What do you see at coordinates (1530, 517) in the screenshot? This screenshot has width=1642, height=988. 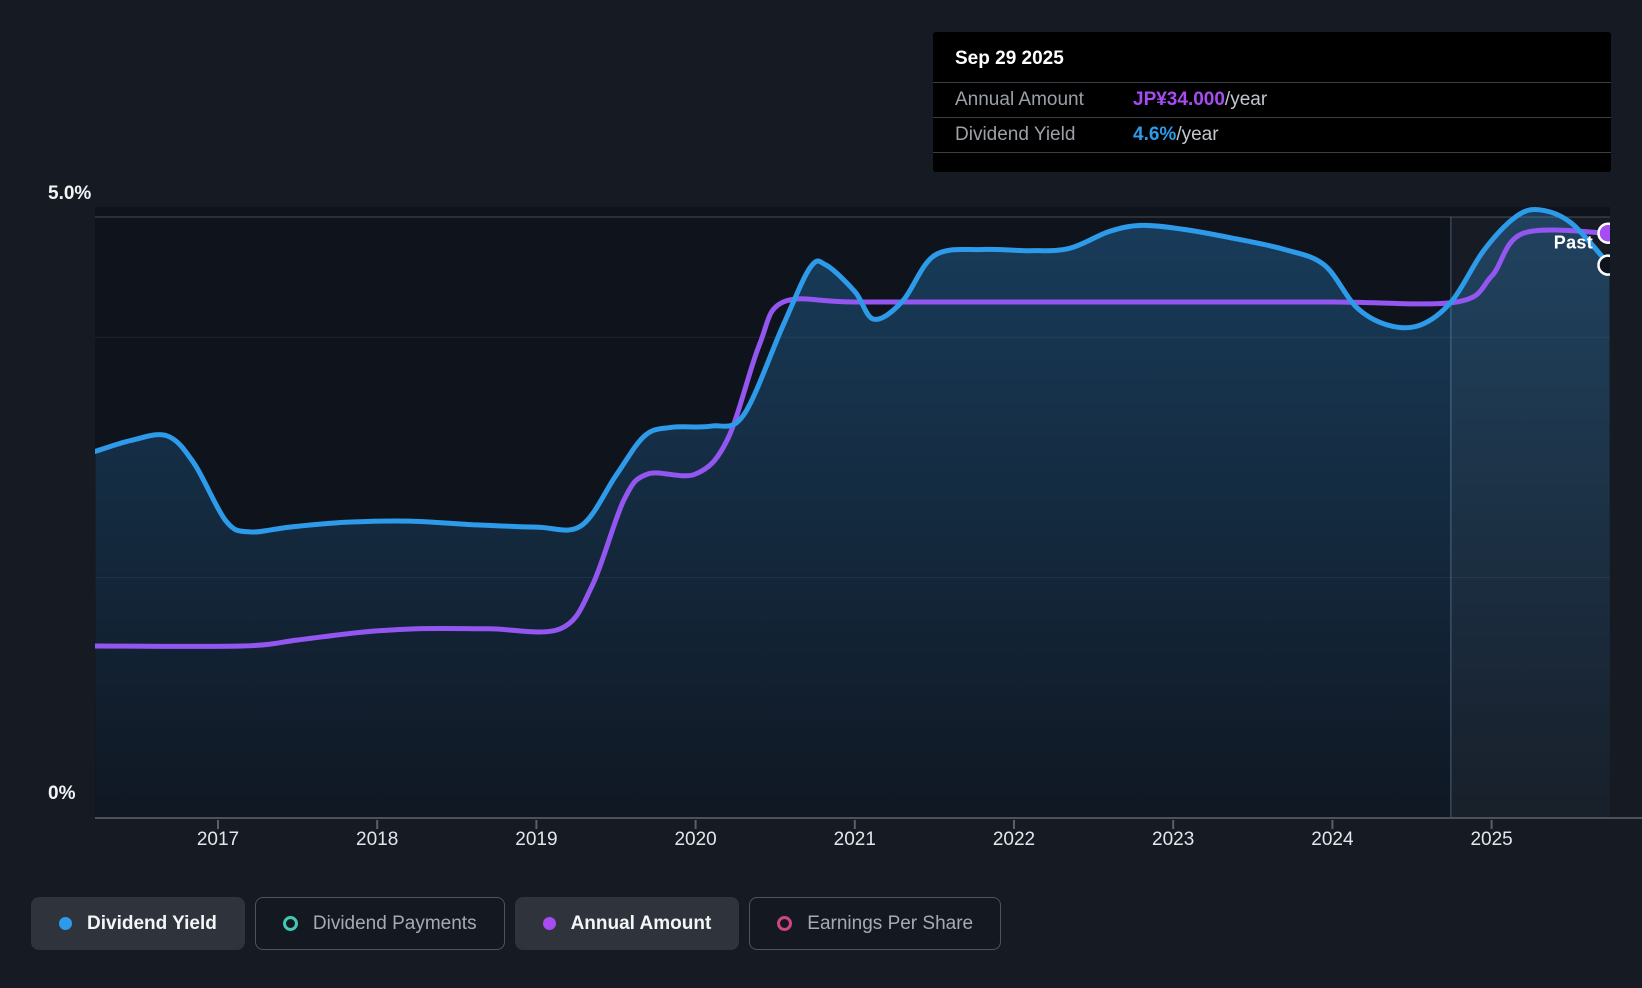 I see `past-year-band` at bounding box center [1530, 517].